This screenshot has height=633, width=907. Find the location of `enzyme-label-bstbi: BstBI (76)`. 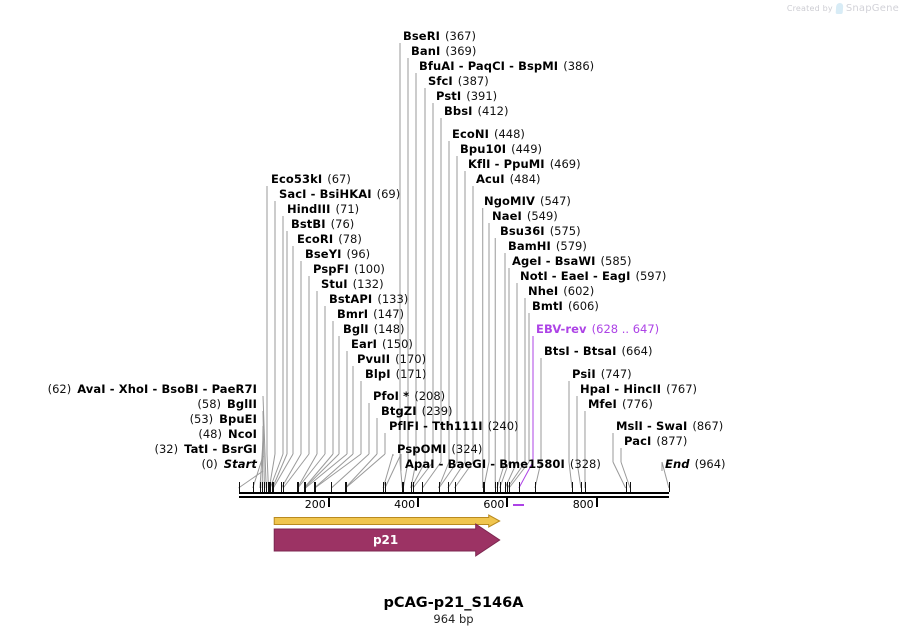

enzyme-label-bstbi: BstBI (76) is located at coordinates (322, 224).